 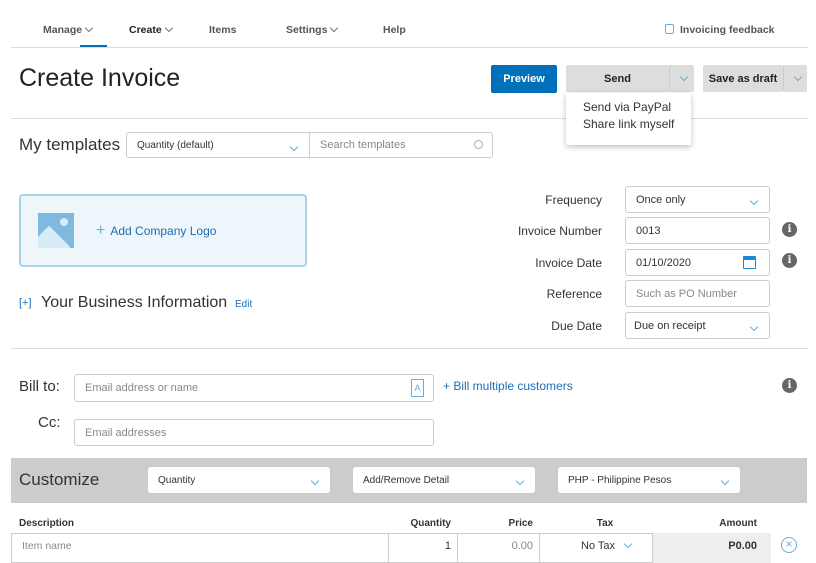 I want to click on page-title: Create Invoice, so click(x=100, y=78).